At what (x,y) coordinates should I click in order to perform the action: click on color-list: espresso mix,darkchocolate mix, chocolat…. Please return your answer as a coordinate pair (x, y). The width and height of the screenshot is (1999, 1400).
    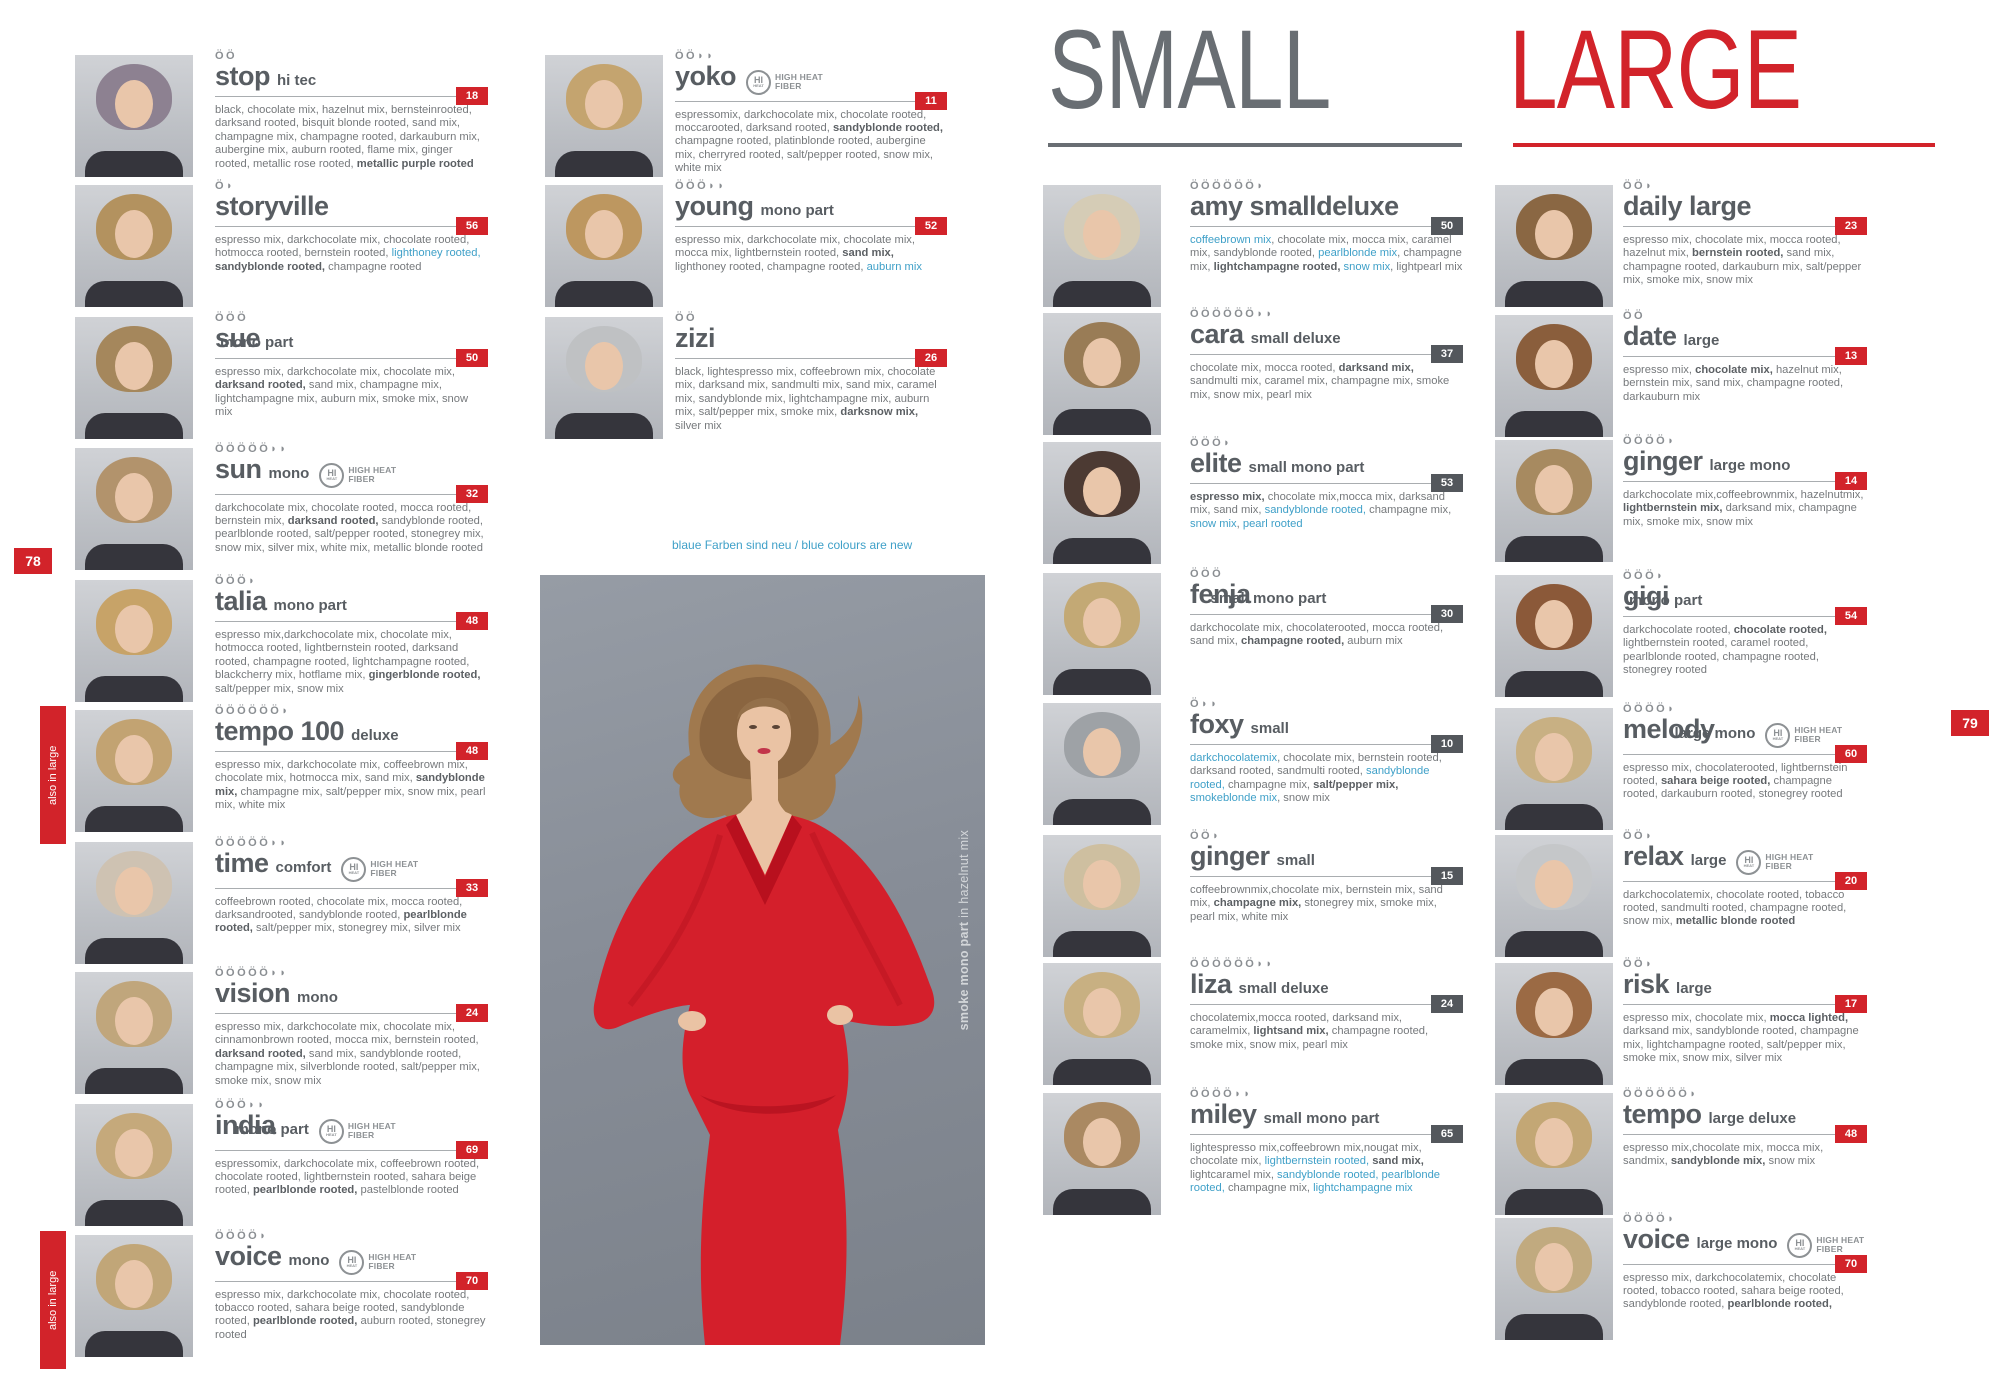
    Looking at the image, I should click on (351, 662).